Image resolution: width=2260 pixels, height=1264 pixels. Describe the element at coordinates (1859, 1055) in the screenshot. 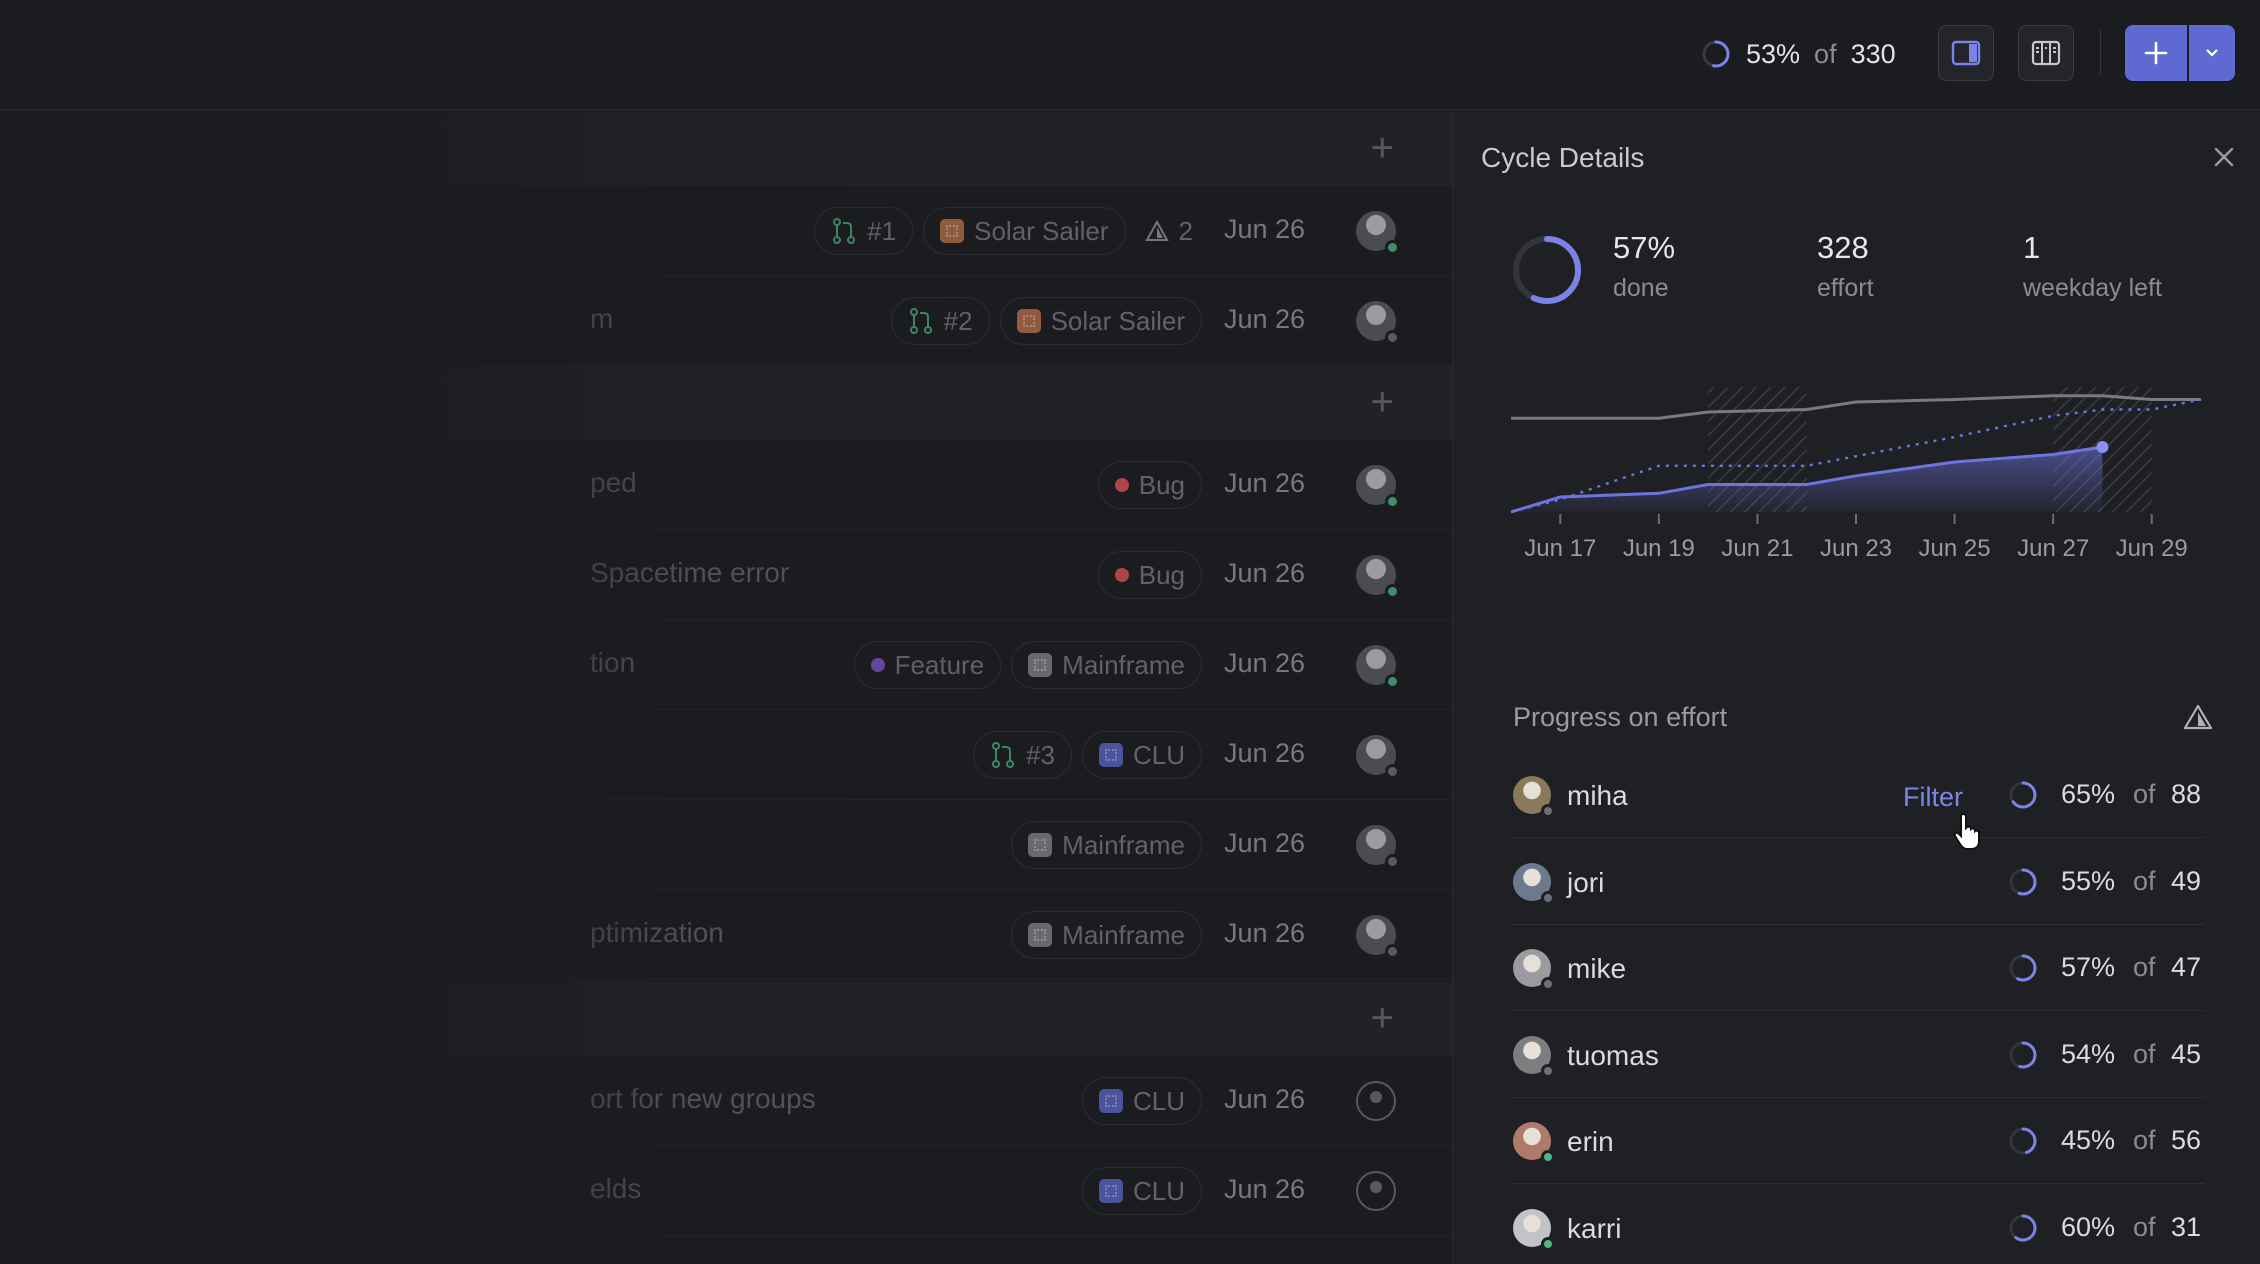

I see `member-progress-row: tuomas 54% of 45` at that location.